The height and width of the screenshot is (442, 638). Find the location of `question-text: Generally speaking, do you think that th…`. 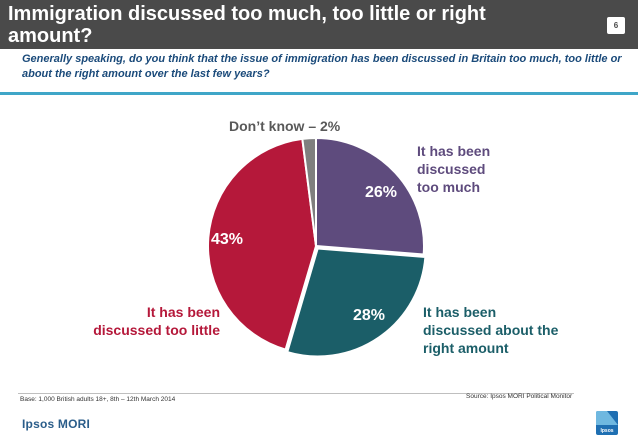

question-text: Generally speaking, do you think that th… is located at coordinates (322, 66).